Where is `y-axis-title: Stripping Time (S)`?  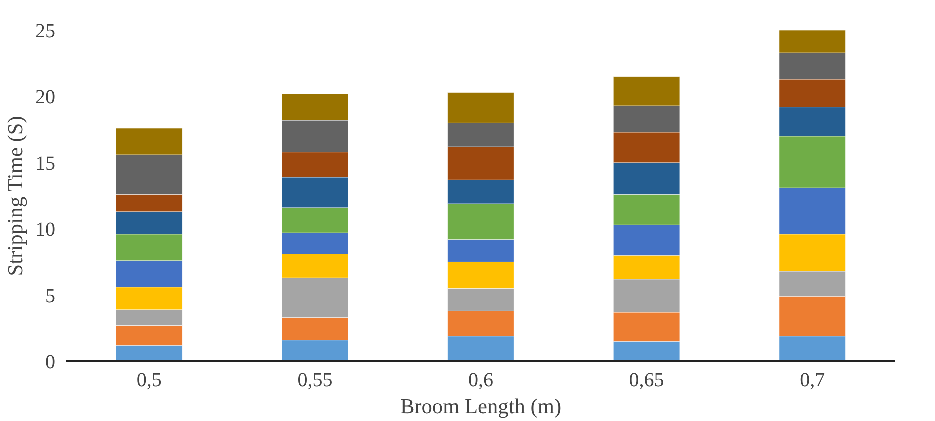 y-axis-title: Stripping Time (S) is located at coordinates (16, 196).